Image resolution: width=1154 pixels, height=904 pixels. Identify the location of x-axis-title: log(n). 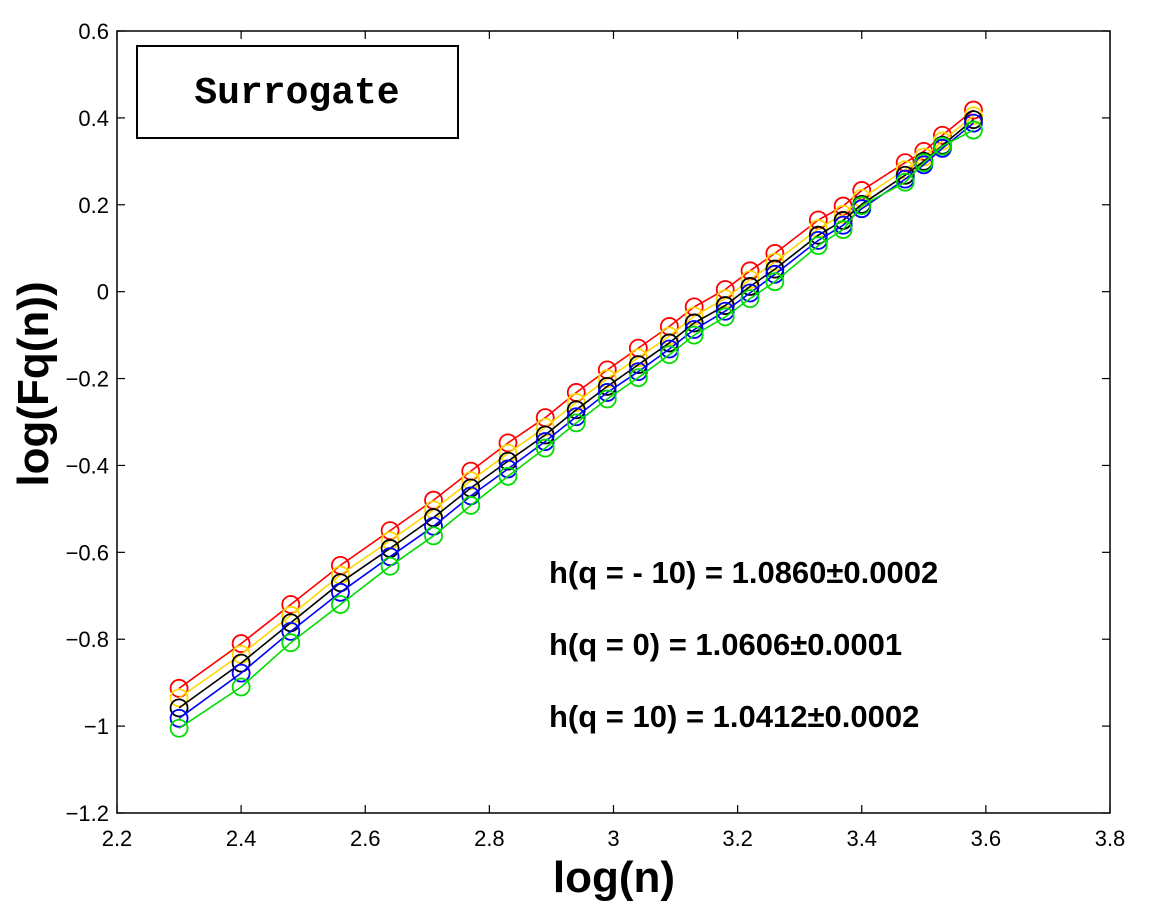
(614, 877).